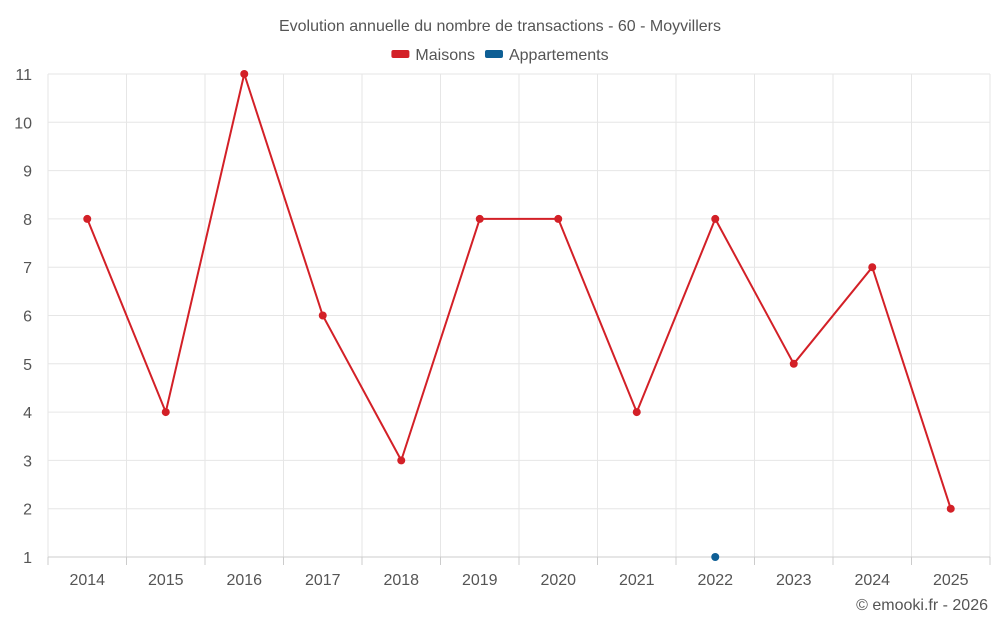 This screenshot has height=625, width=1000. I want to click on y-tick-label: 5, so click(27, 365).